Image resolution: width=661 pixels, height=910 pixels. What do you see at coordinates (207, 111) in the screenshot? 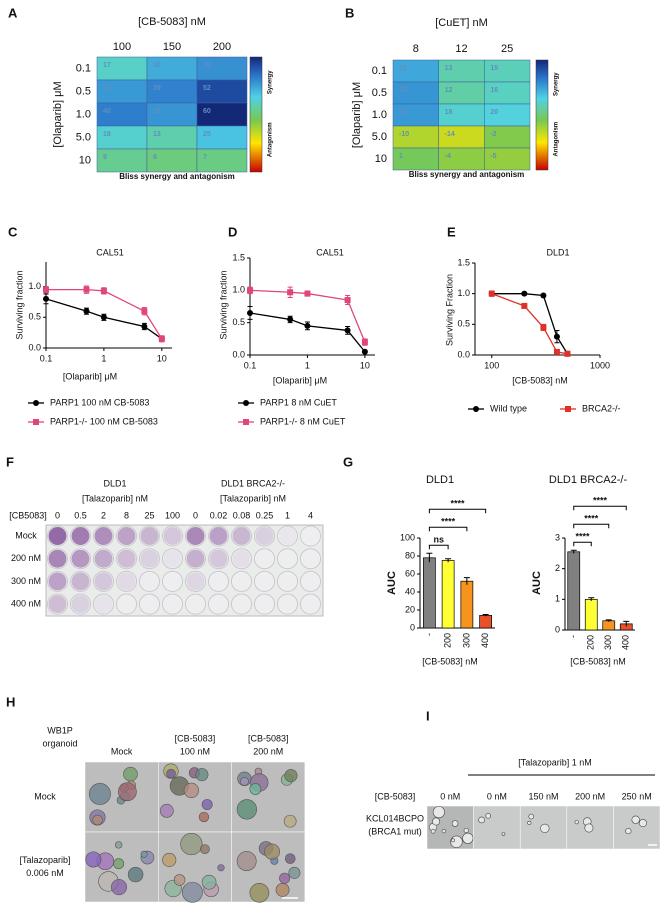
I see `cell-value: 60` at bounding box center [207, 111].